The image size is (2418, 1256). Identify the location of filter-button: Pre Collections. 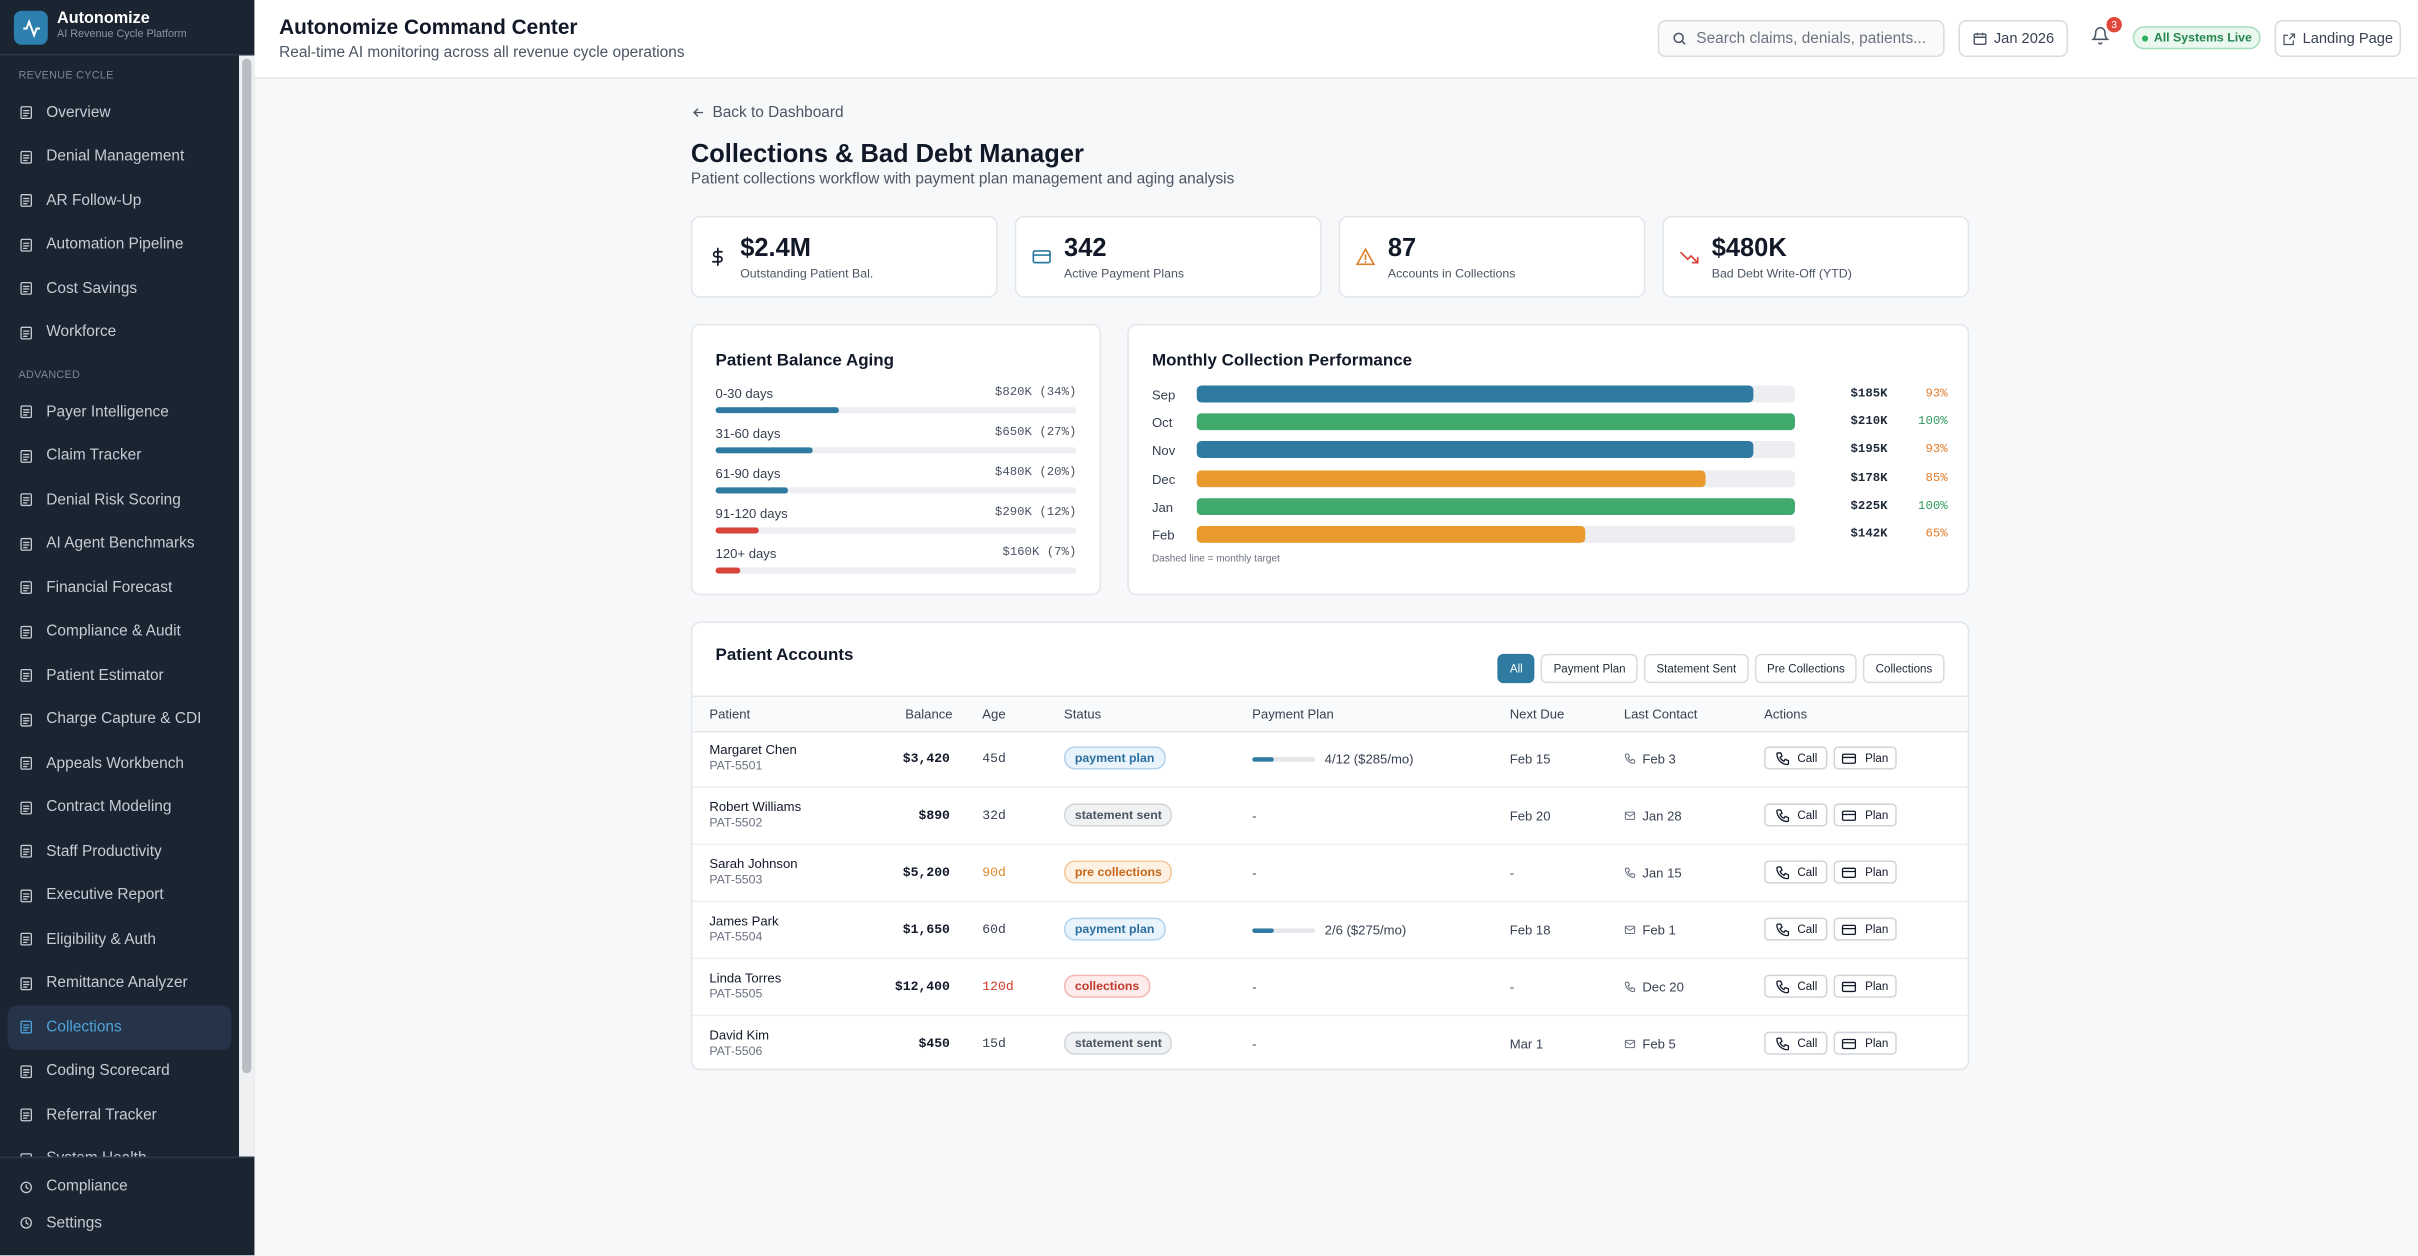
(1806, 668).